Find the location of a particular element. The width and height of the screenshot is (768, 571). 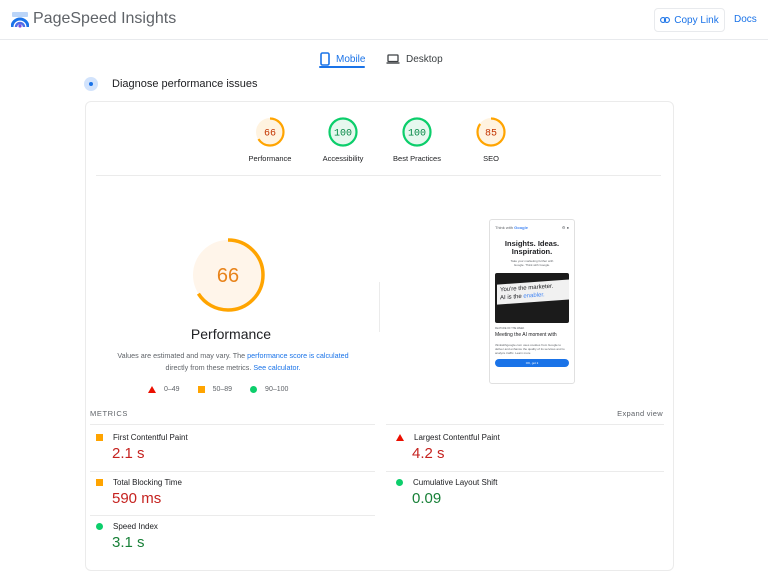

metric-label: Speed Index is located at coordinates (135, 526).